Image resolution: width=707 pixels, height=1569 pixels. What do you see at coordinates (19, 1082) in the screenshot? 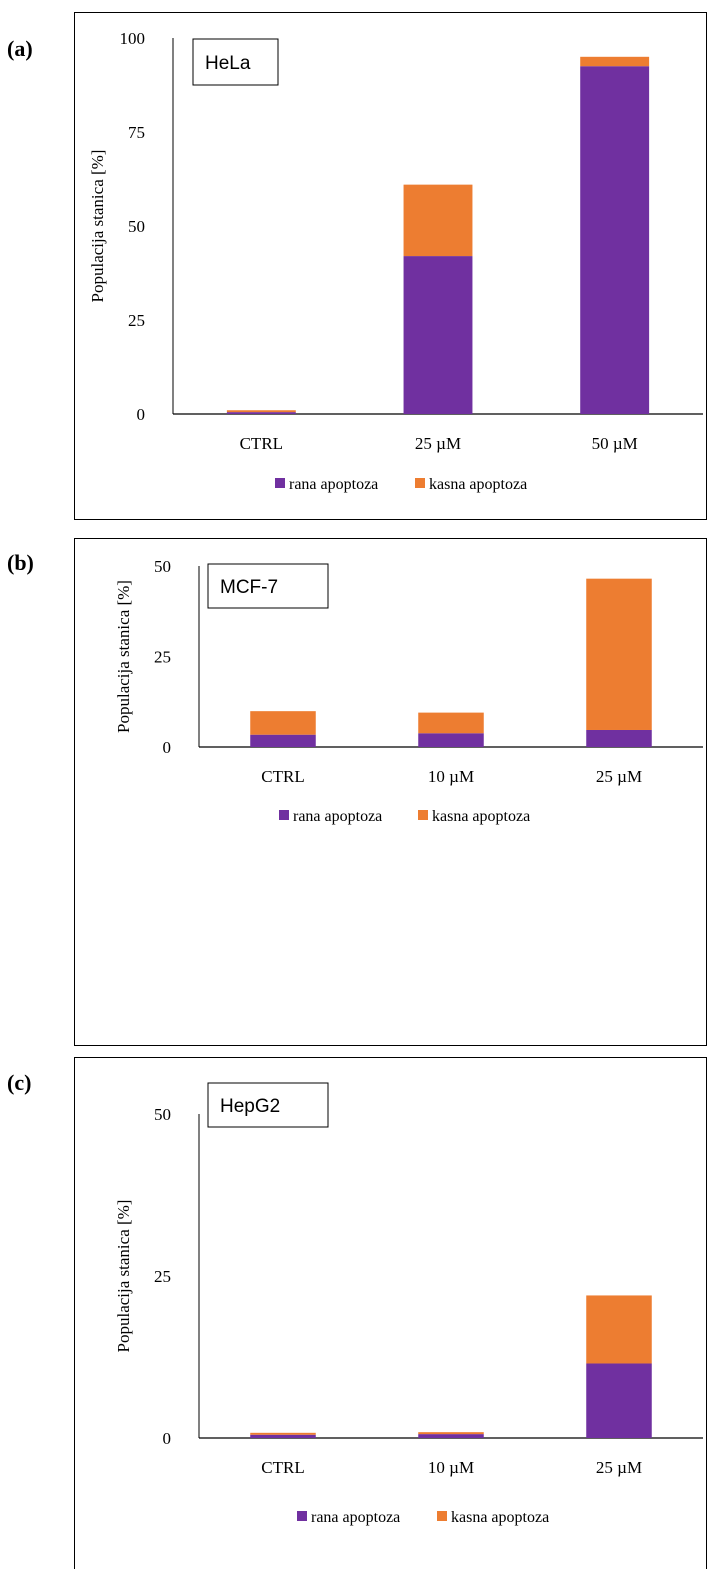
I see `panel-label-c: (c)` at bounding box center [19, 1082].